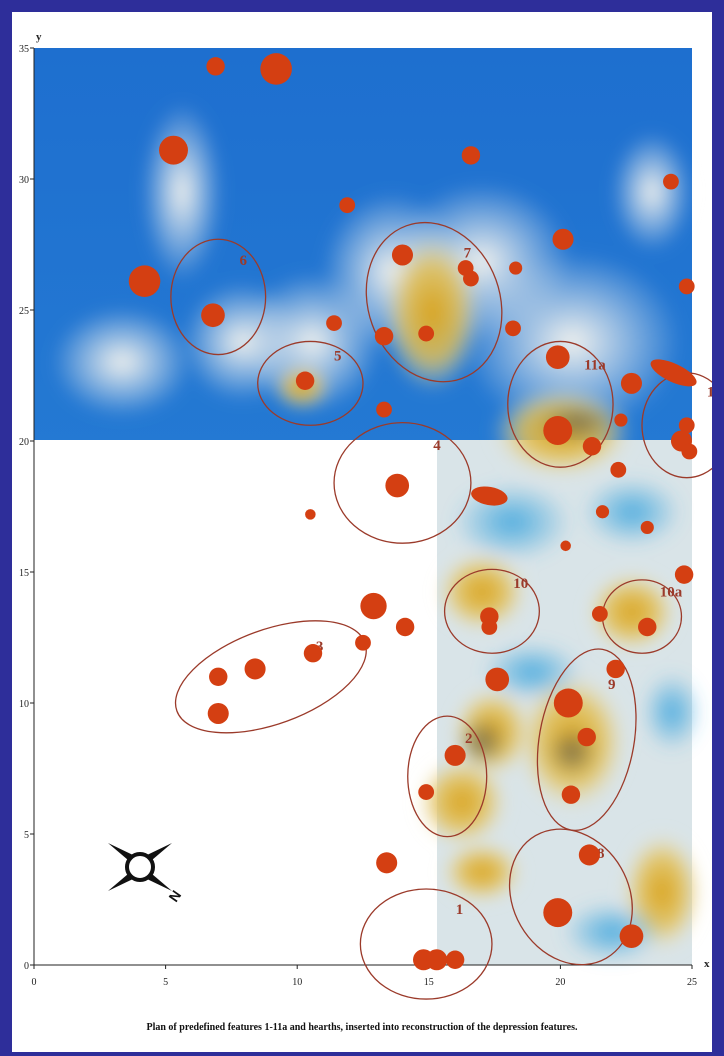  I want to click on x-tick-label: 15, so click(429, 982).